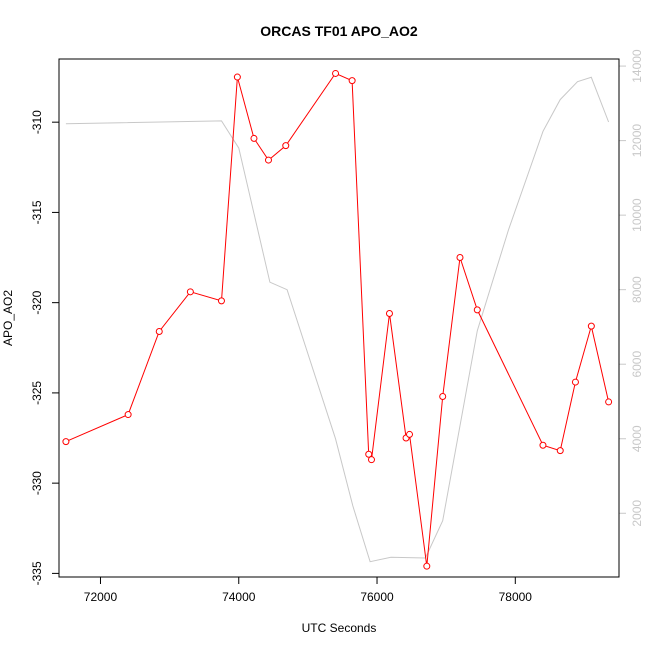 The width and height of the screenshot is (650, 650). I want to click on y2-tick-label: 10000, so click(637, 215).